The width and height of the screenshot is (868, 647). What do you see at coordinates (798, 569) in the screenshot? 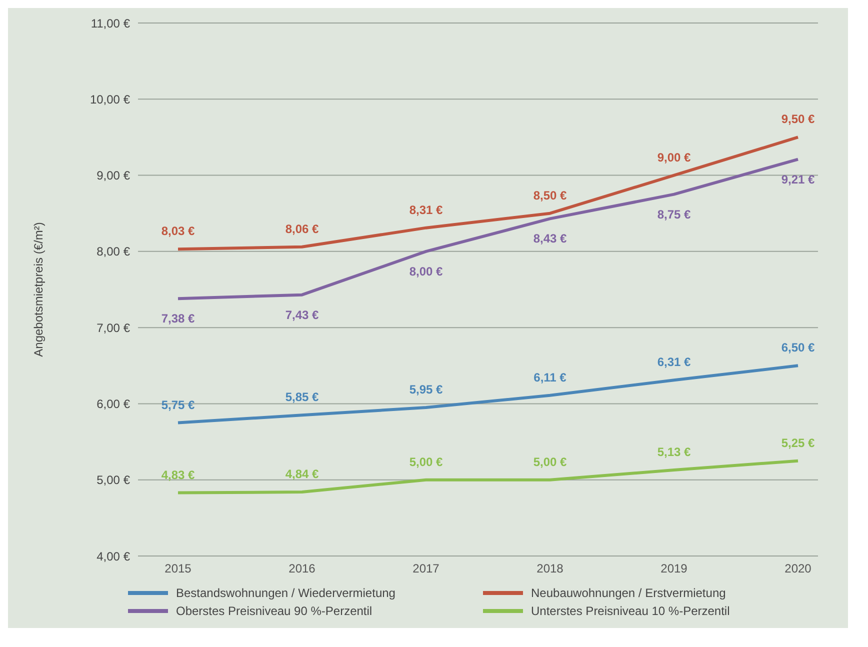
I see `x-tick-label: 2020` at bounding box center [798, 569].